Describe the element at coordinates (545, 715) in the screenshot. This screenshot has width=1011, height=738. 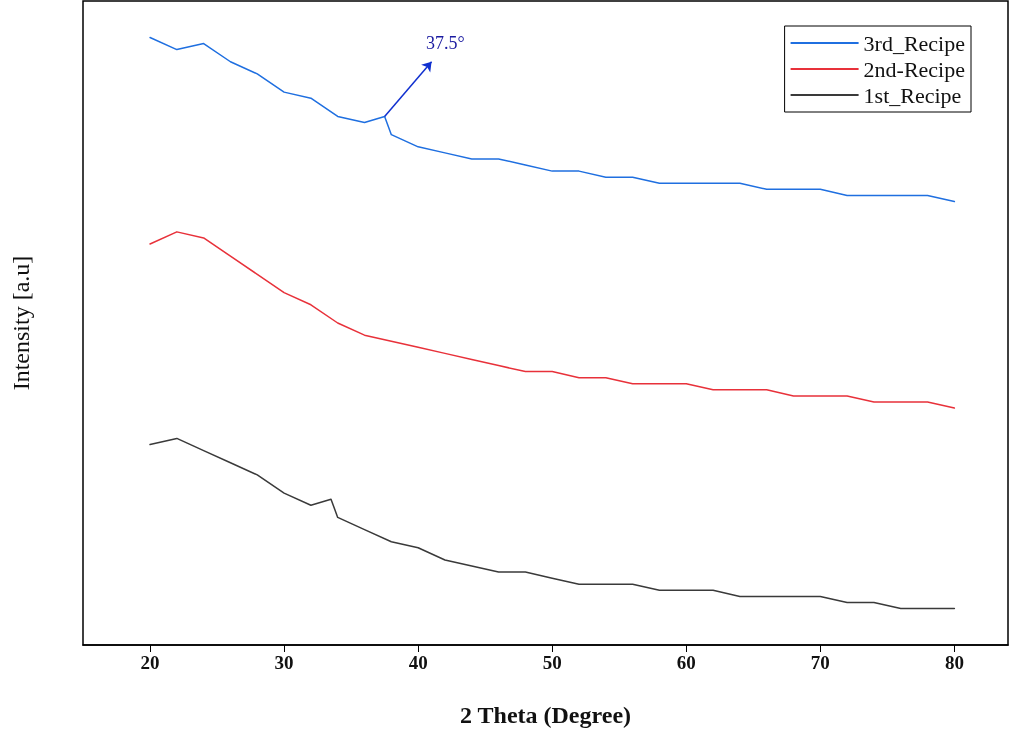
I see `x-axis-title: 2 Theta (Degree)` at that location.